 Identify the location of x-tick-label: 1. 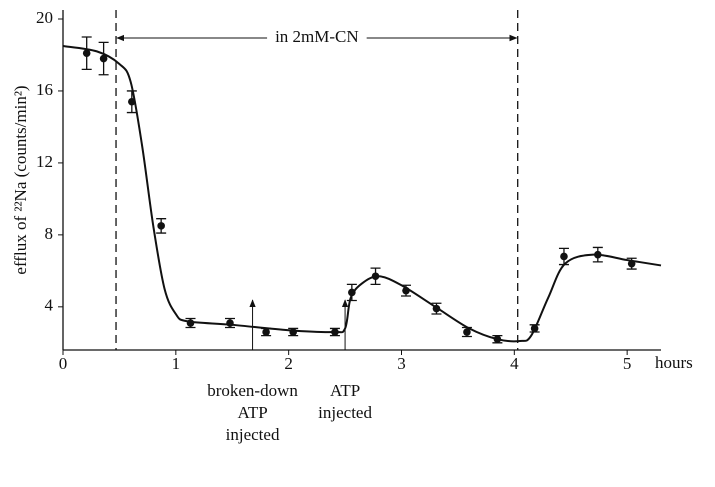
(176, 363).